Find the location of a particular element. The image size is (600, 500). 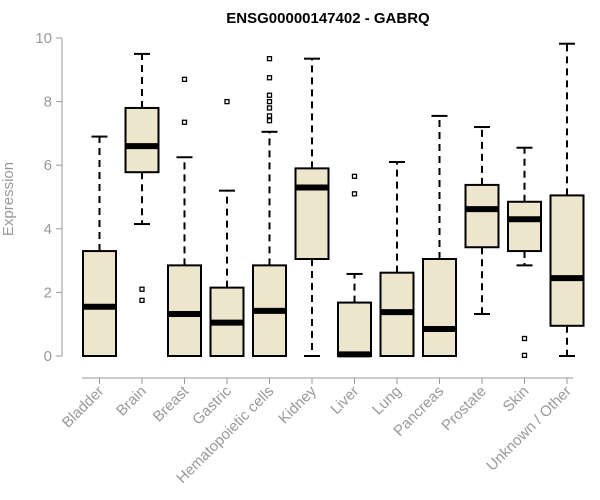

y-tick-label: 6 is located at coordinates (48, 165).